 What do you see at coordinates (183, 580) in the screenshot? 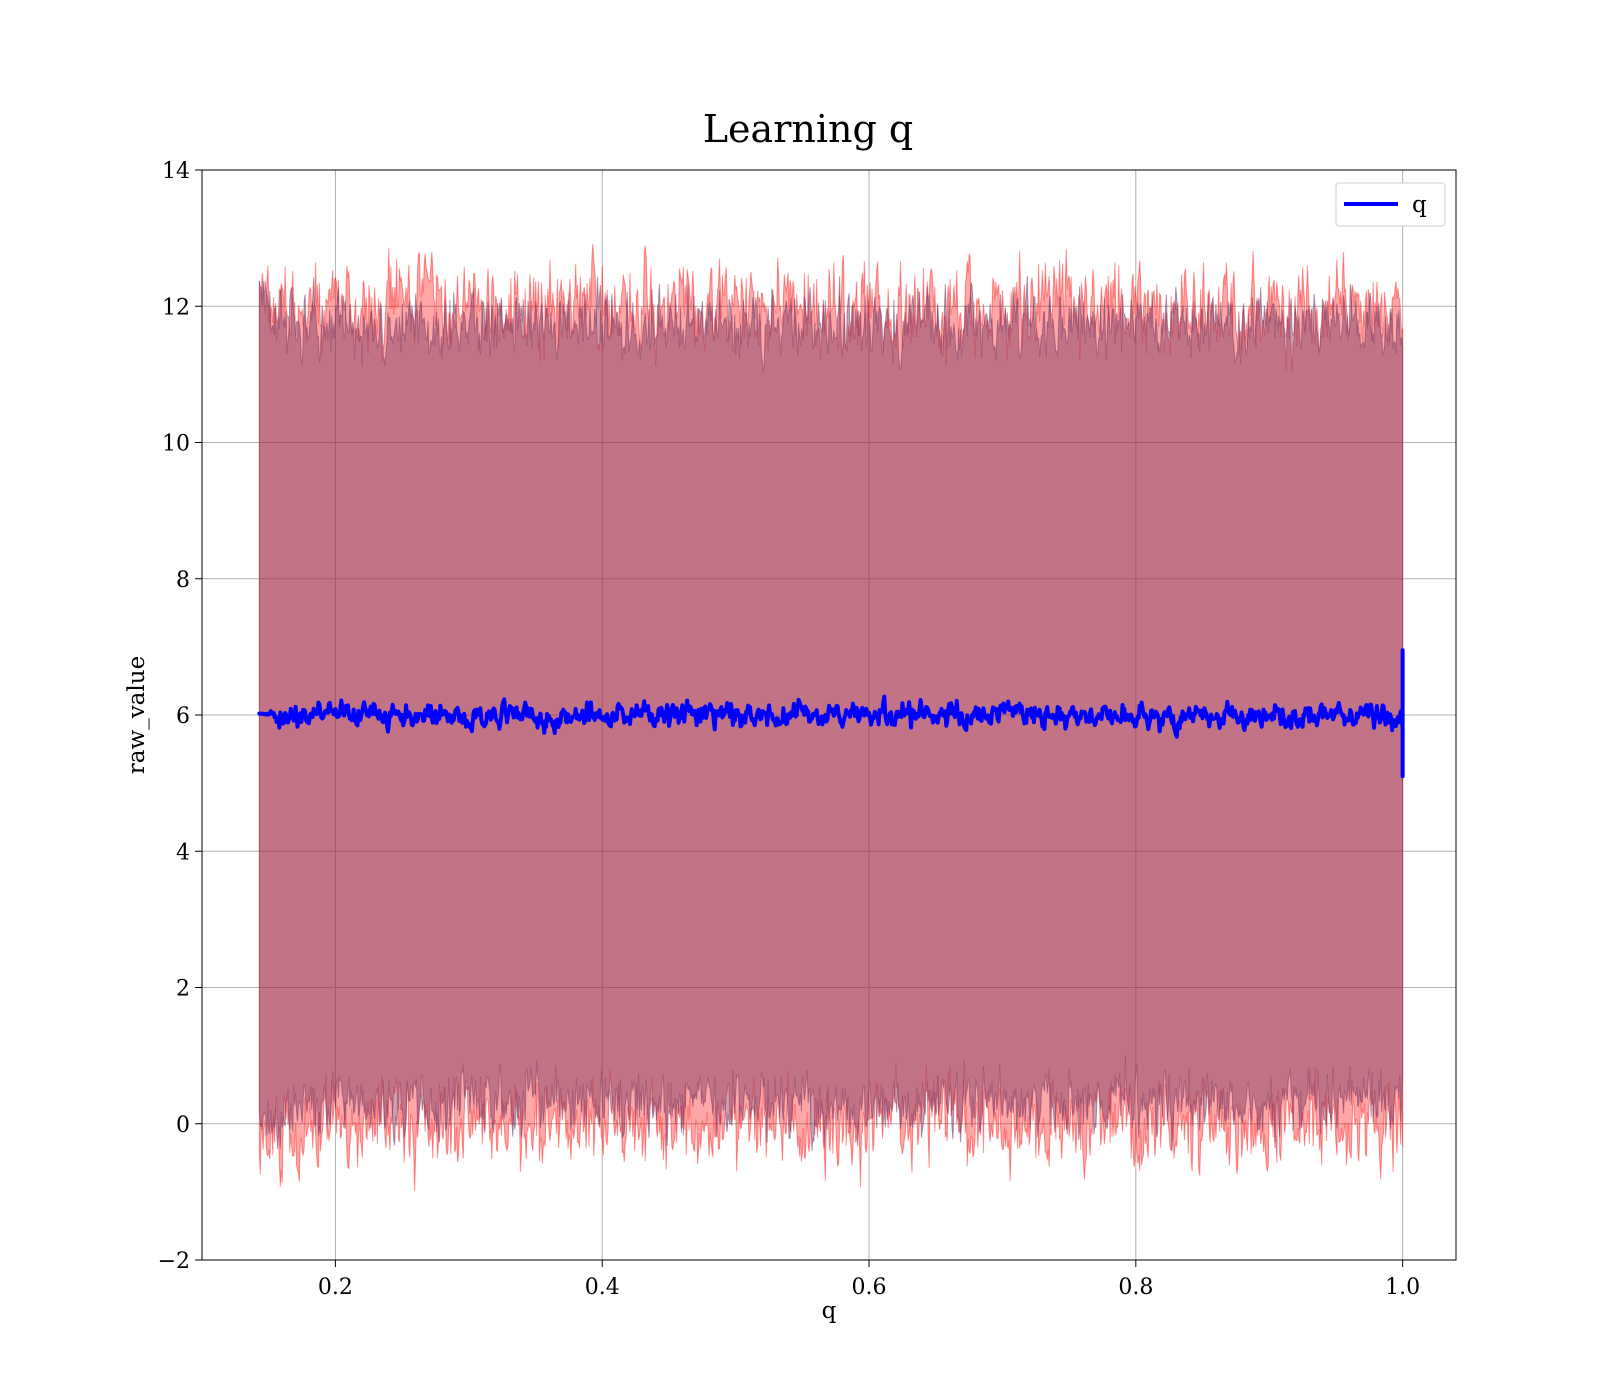
I see `y-tick-label: 8` at bounding box center [183, 580].